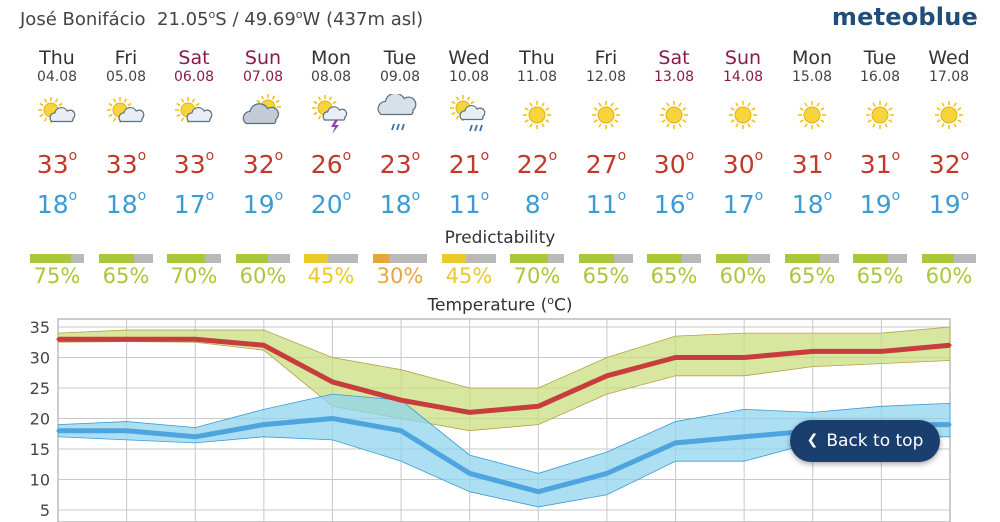 The image size is (1000, 522). I want to click on day-date: 05.08, so click(126, 77).